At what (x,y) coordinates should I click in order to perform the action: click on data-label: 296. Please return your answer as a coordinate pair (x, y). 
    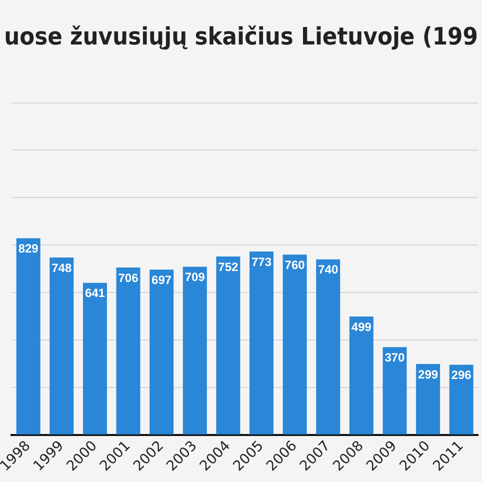
    Looking at the image, I should click on (461, 375).